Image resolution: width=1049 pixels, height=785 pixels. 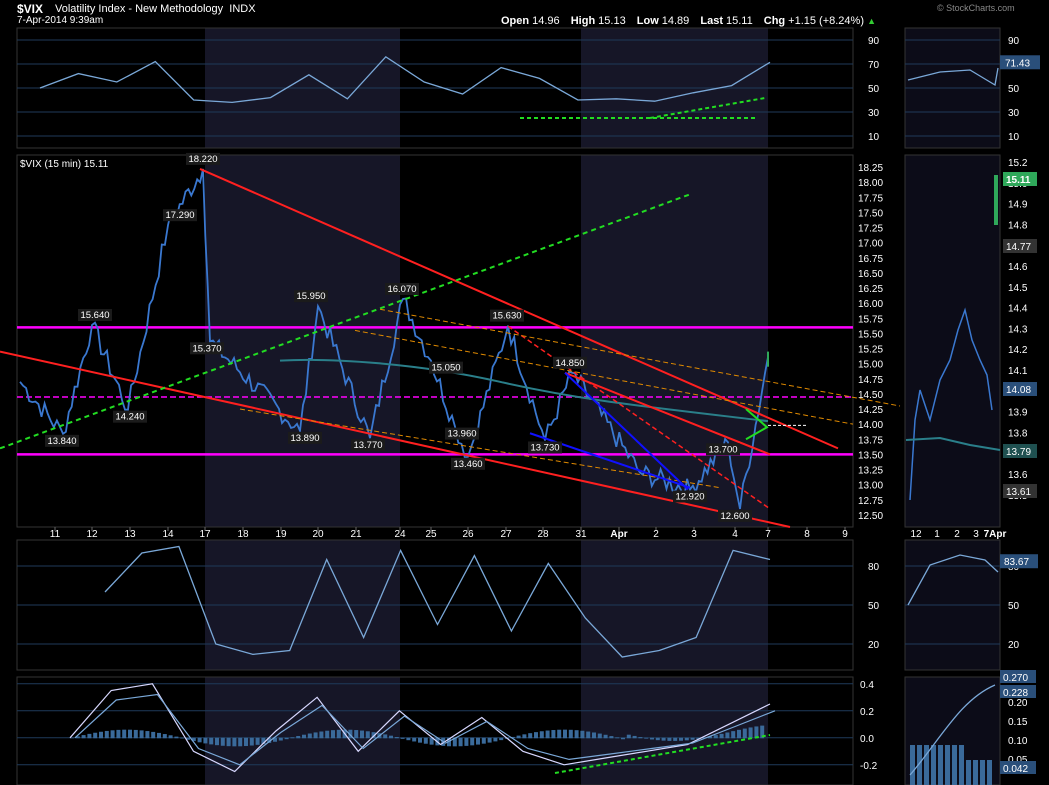 I want to click on x-tick-label: 20, so click(x=318, y=534).